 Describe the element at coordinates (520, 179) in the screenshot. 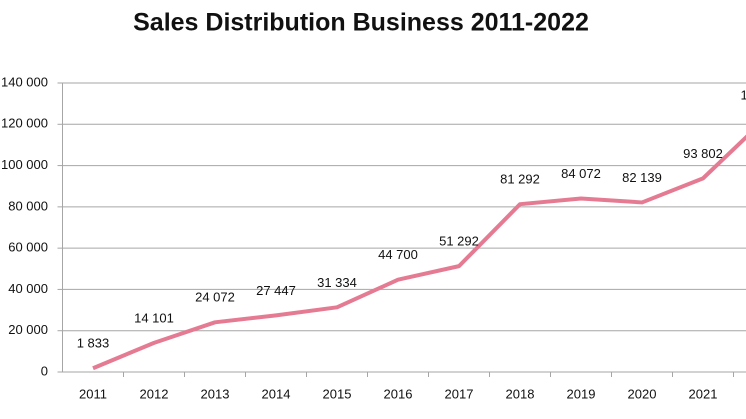

I see `data-label: 81 292` at that location.